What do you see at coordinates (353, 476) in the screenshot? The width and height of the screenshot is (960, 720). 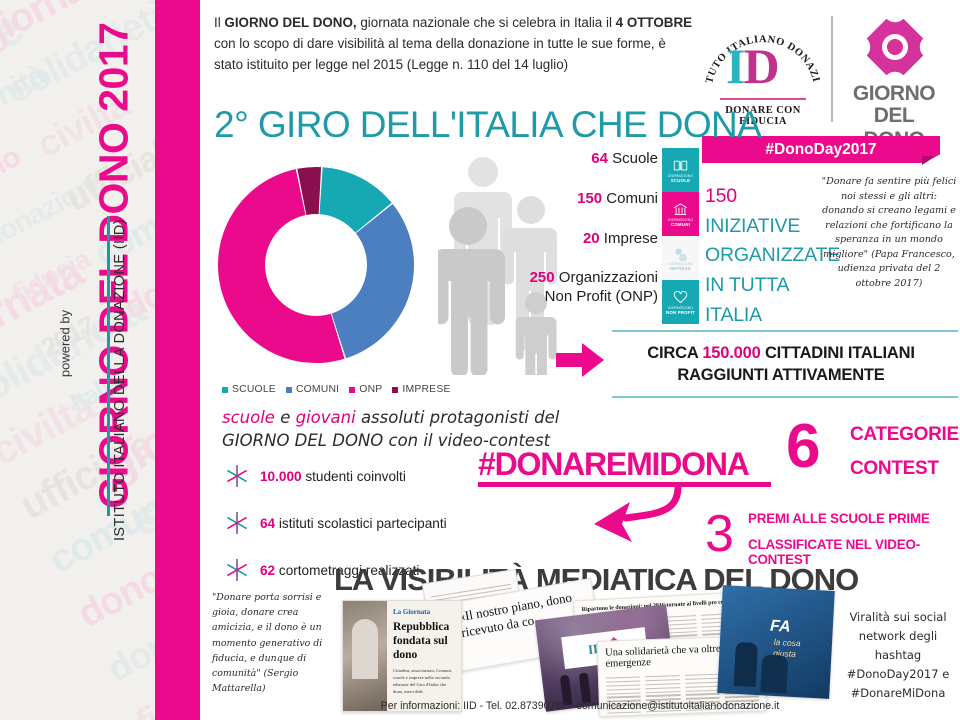 I see `bullet-label: studenti coinvolti` at bounding box center [353, 476].